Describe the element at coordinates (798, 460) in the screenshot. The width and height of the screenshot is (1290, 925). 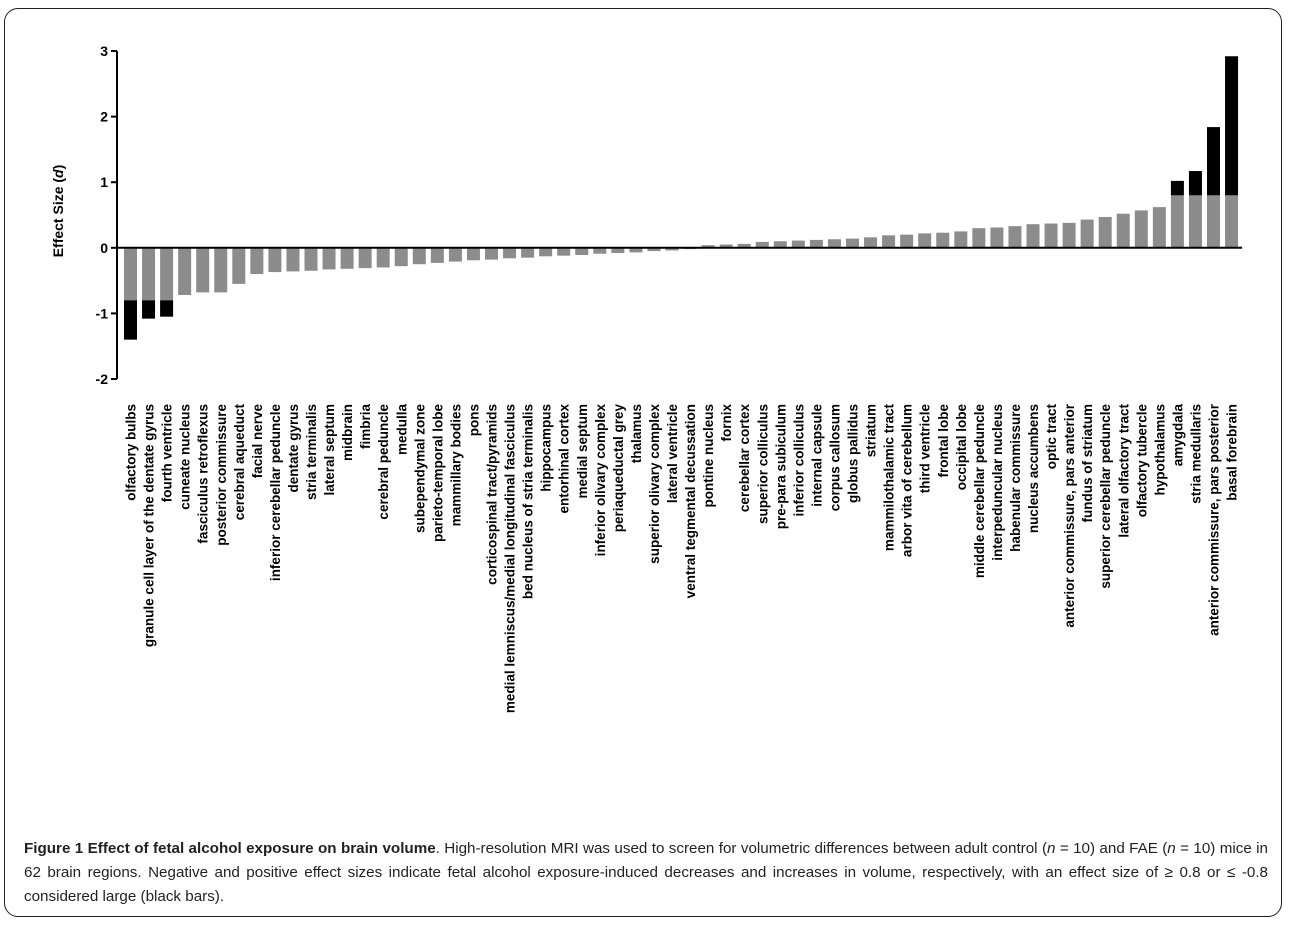
I see `x-category-label: inferior colliculus` at that location.